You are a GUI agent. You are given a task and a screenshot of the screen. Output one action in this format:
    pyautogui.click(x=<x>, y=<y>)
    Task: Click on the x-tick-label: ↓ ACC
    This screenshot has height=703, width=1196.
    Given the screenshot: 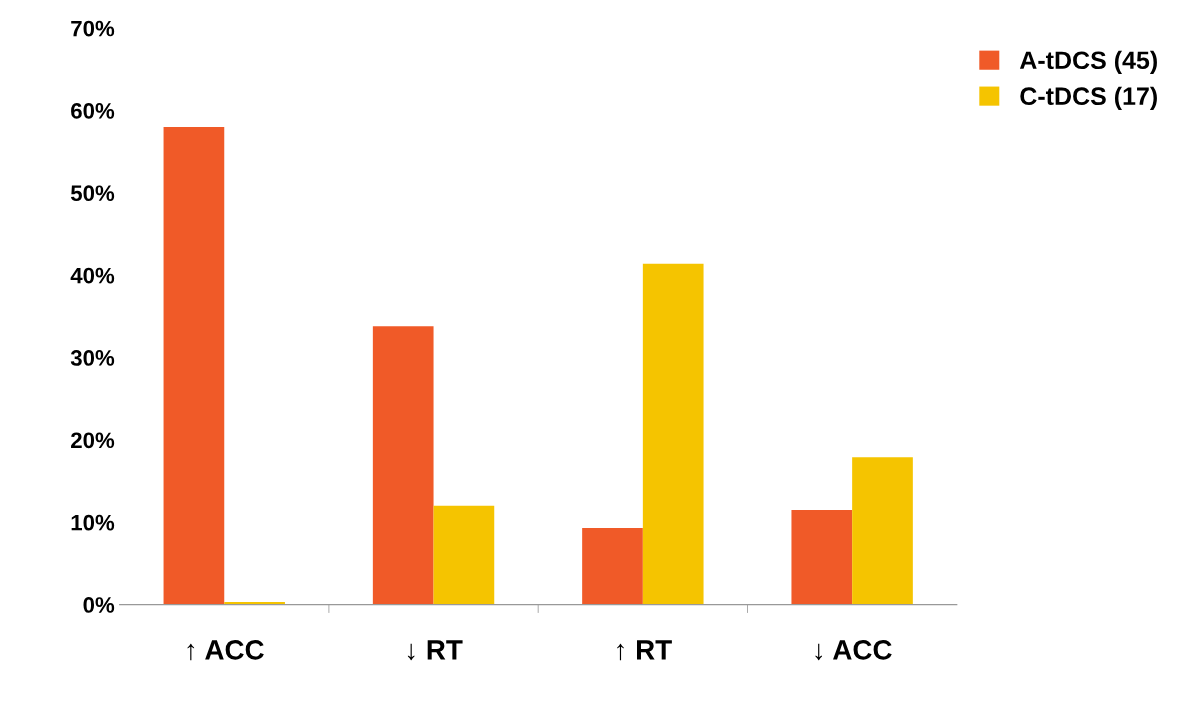 What is the action you would take?
    pyautogui.click(x=853, y=650)
    